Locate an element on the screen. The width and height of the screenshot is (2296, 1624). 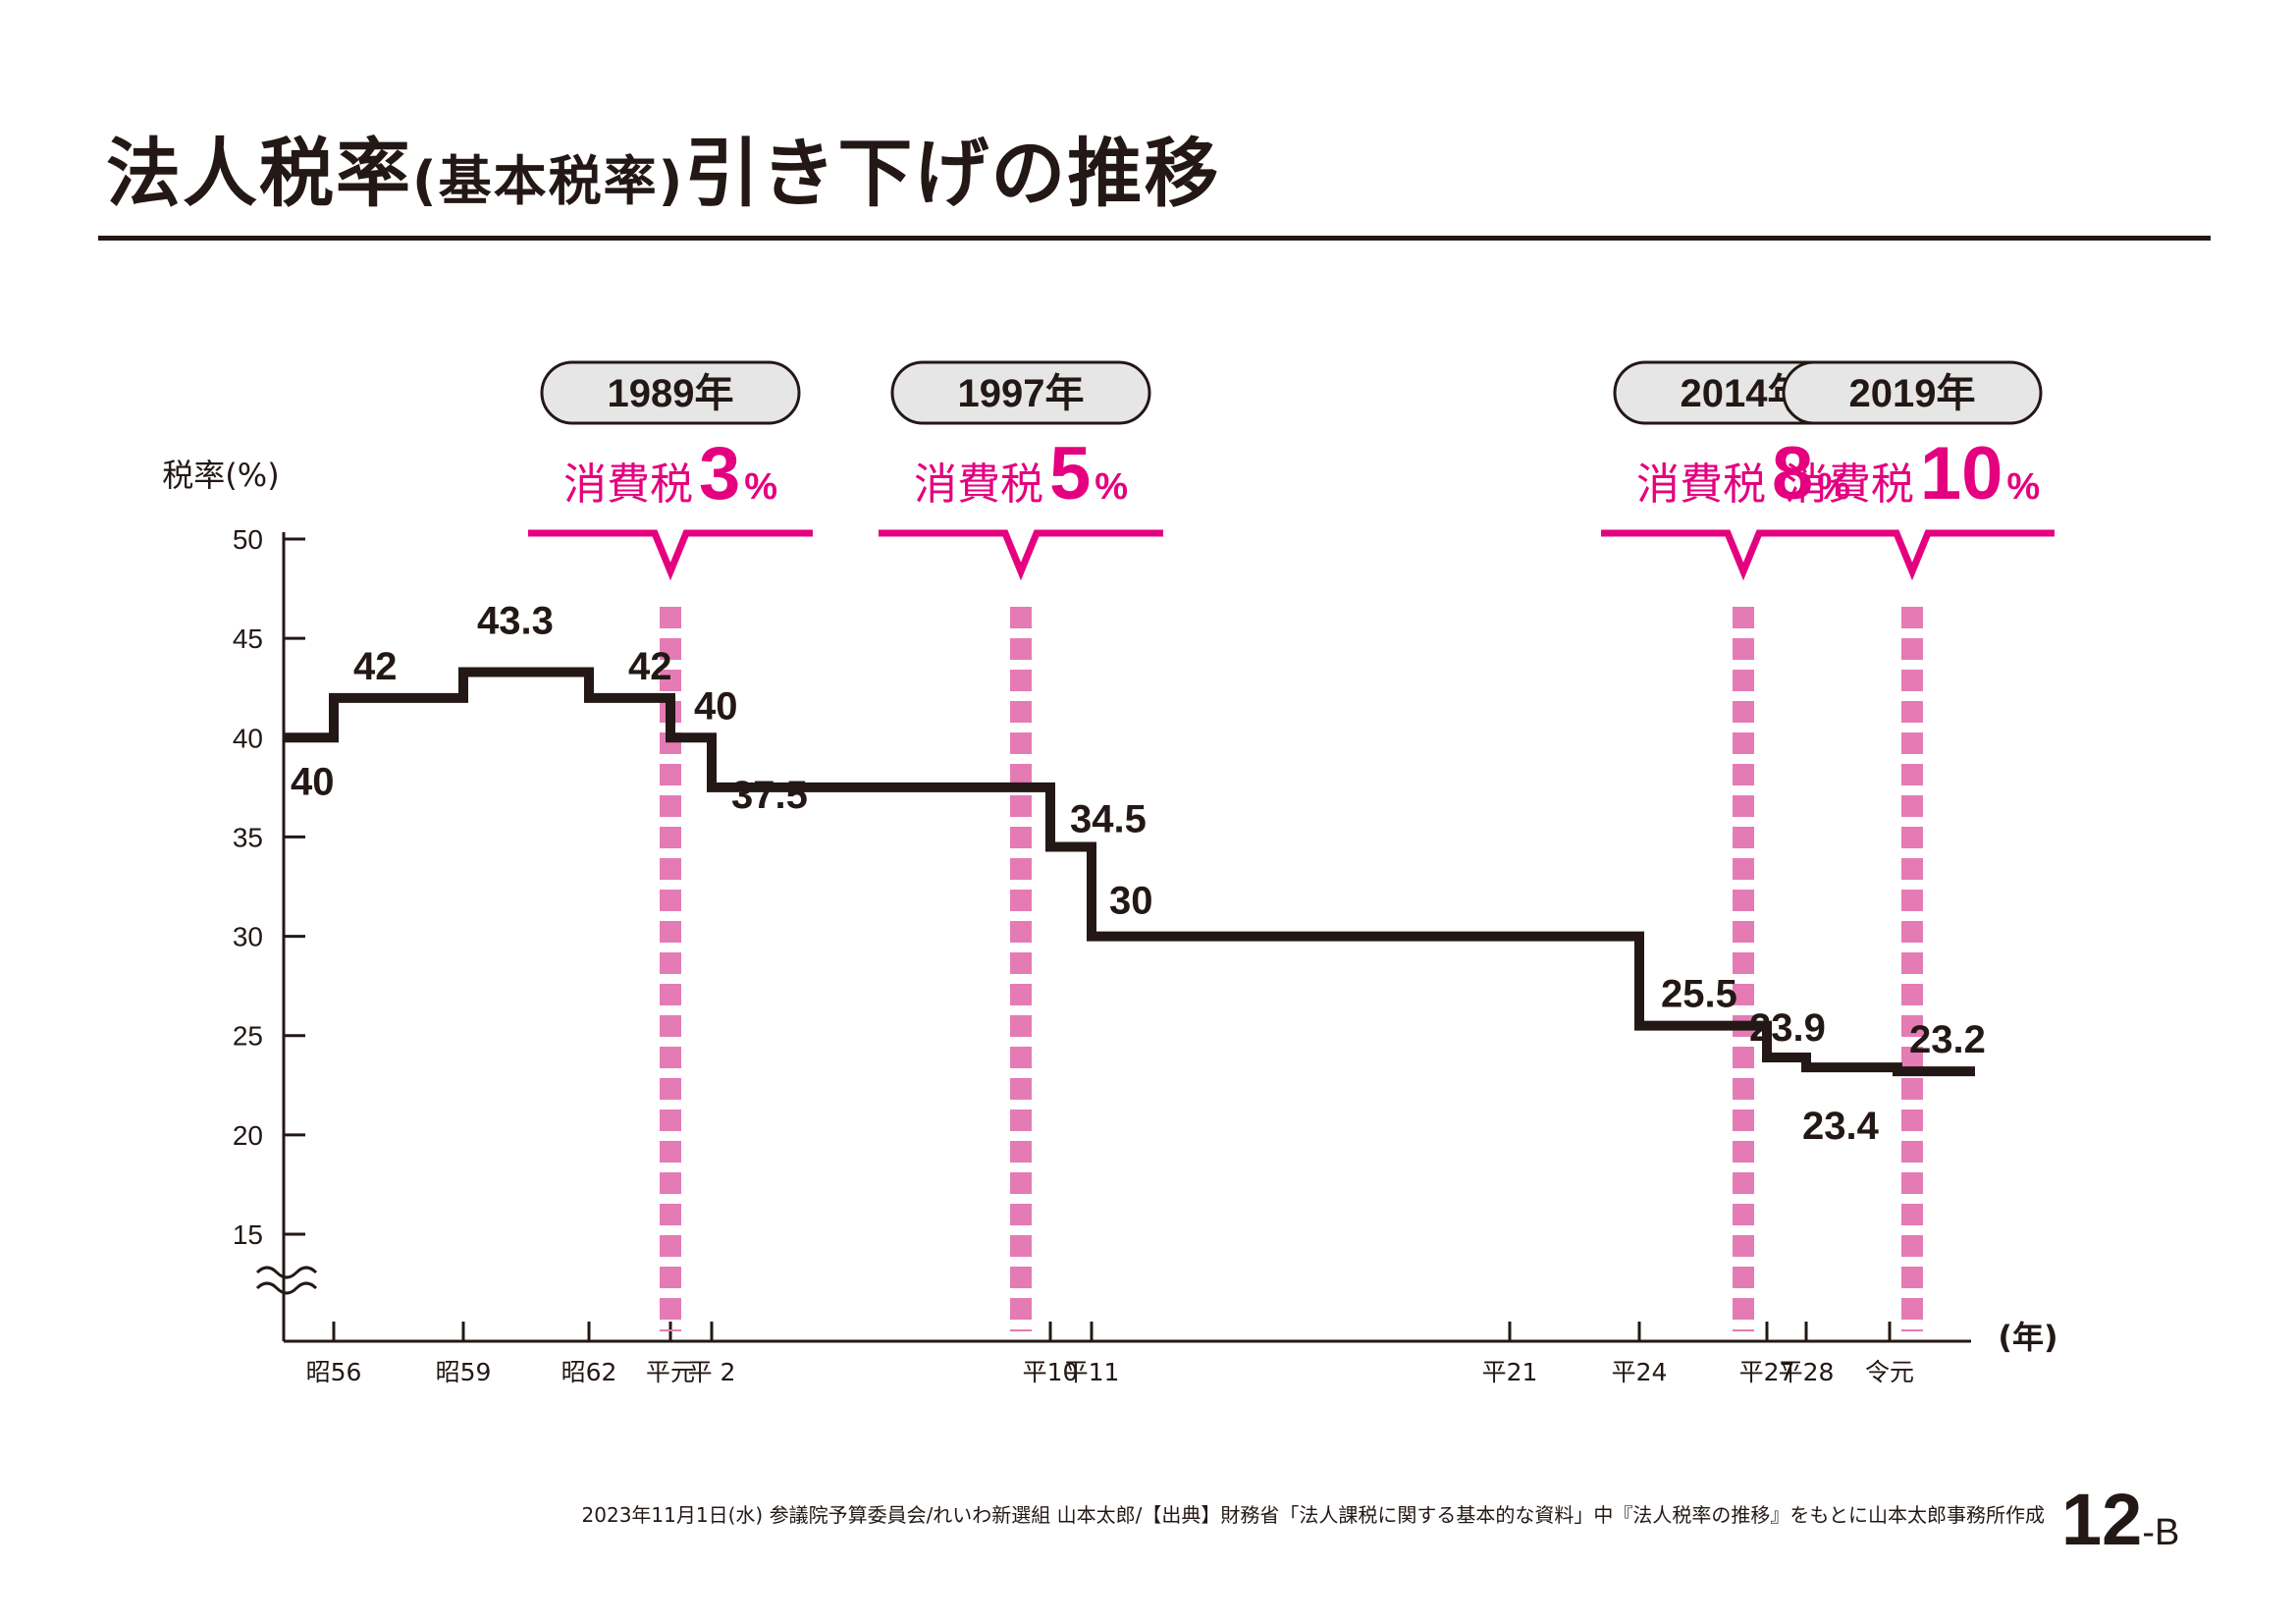
x-tick-label: 平10 is located at coordinates (1051, 1372).